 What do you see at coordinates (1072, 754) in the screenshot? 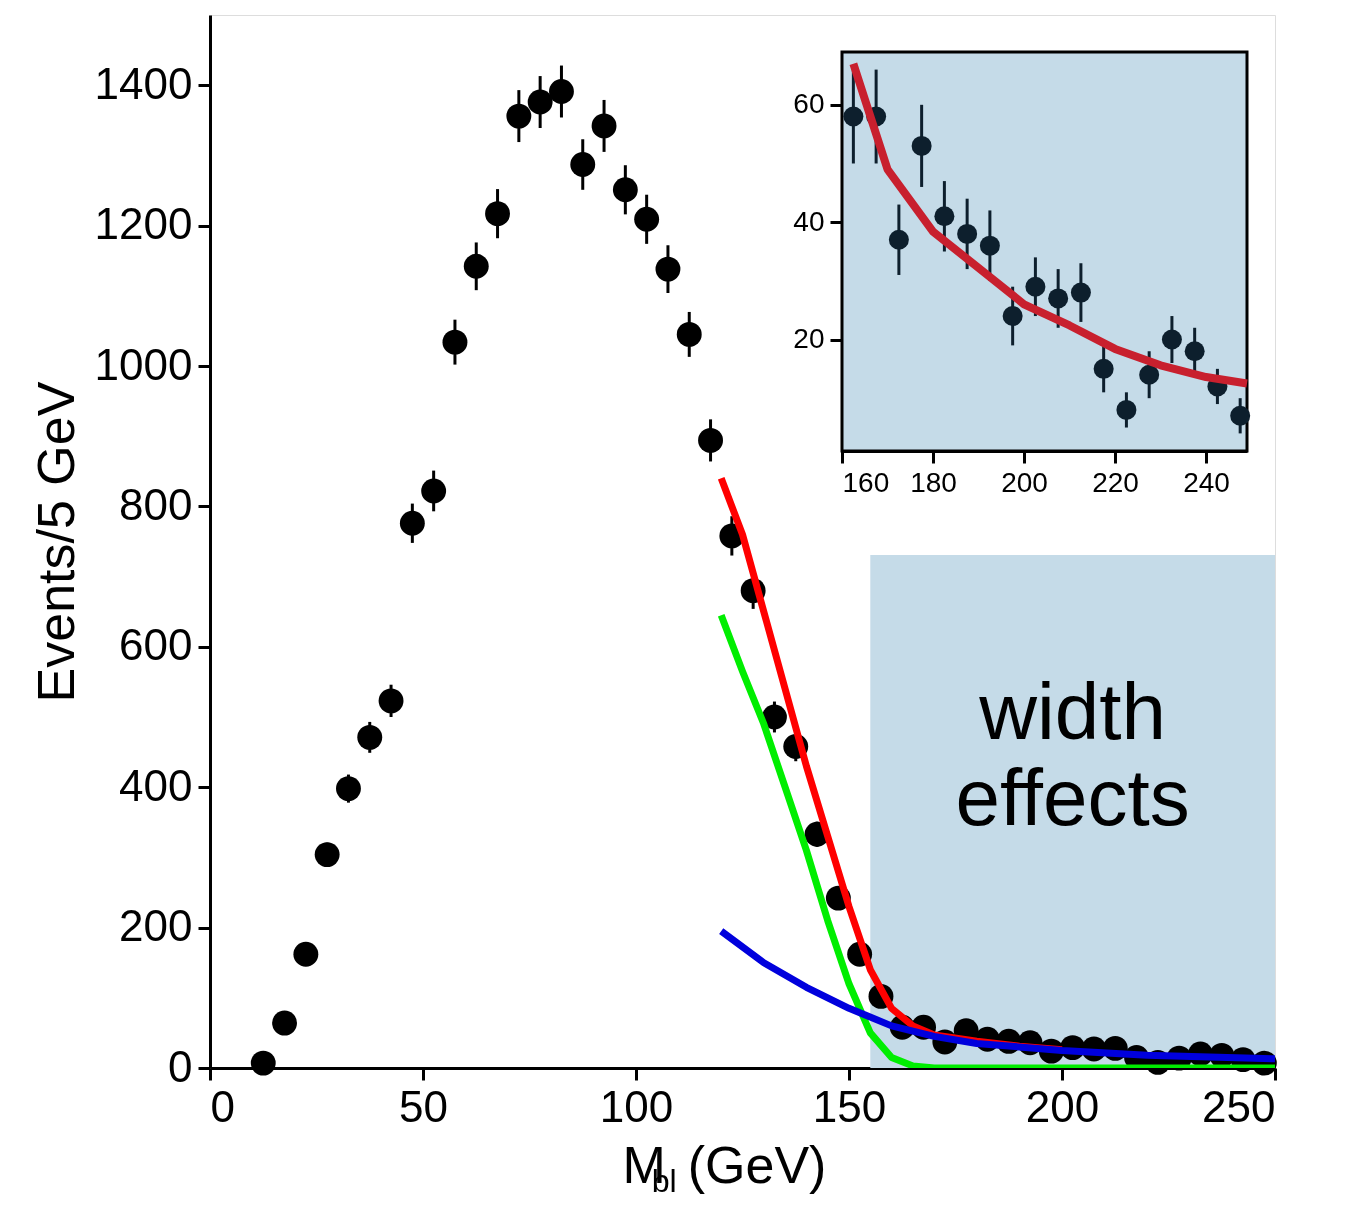
I see `band-label: width effects` at bounding box center [1072, 754].